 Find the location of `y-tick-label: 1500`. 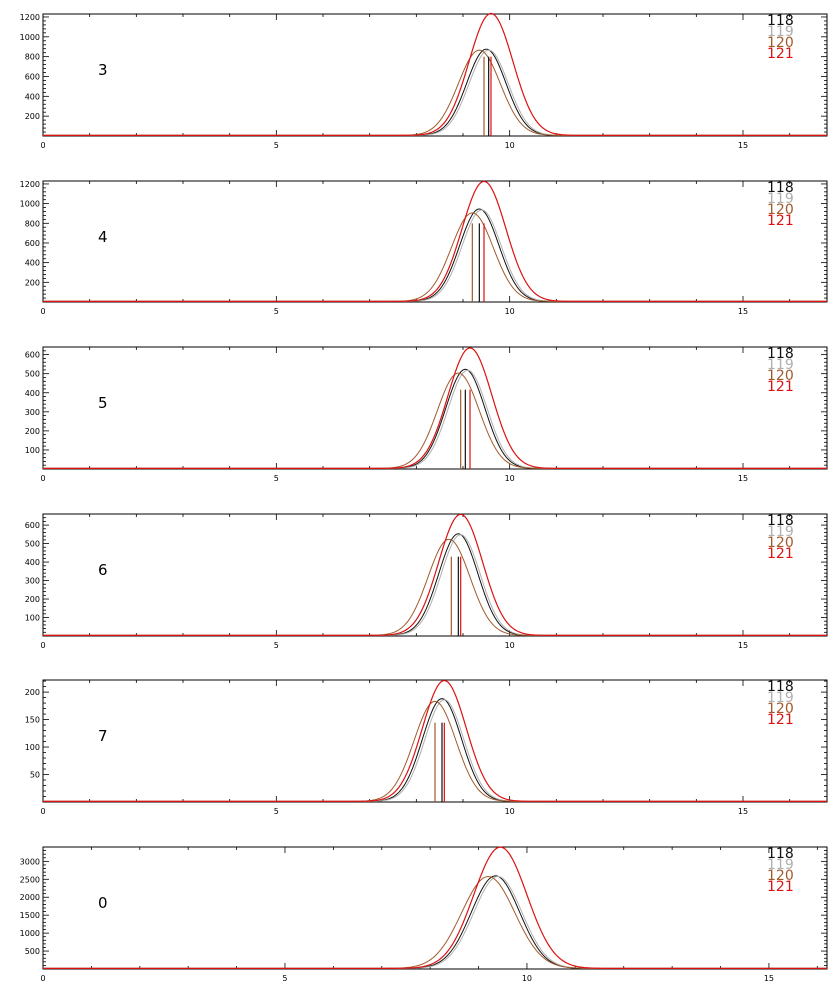

y-tick-label: 1500 is located at coordinates (30, 915).